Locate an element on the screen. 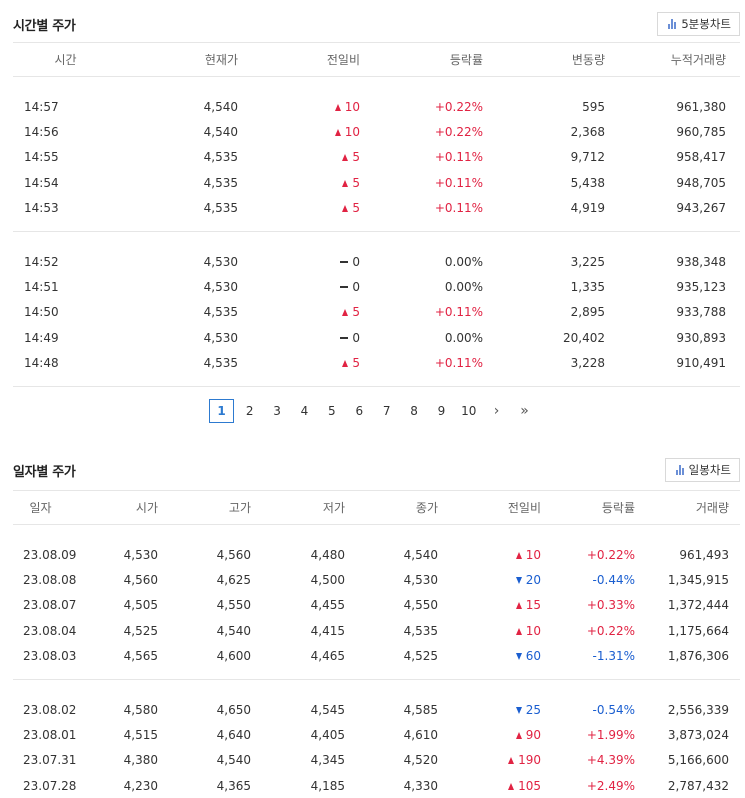 The width and height of the screenshot is (745, 798). five-min-chart-button: 5분봉차트 is located at coordinates (698, 24).